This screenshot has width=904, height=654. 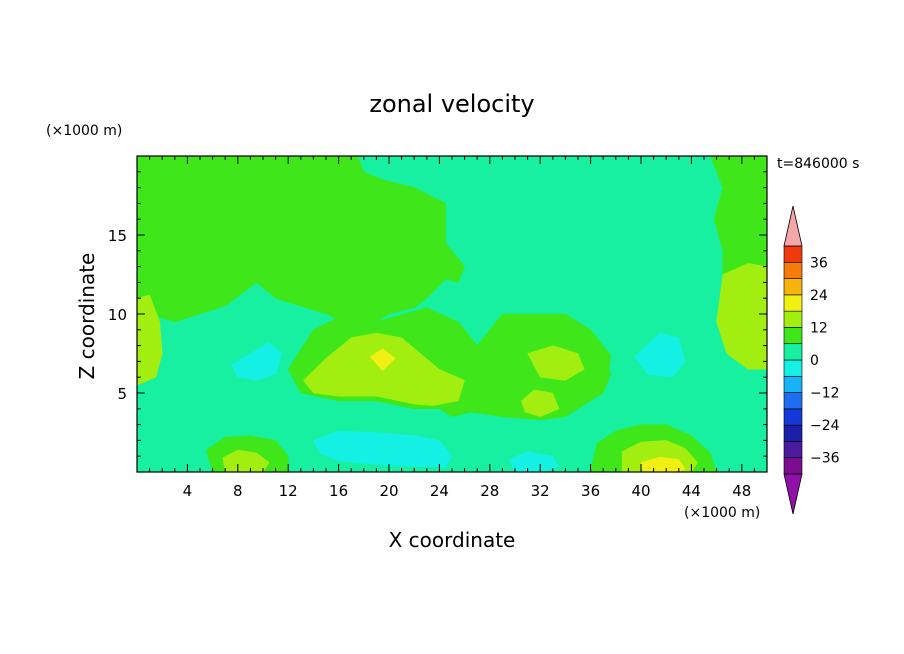 What do you see at coordinates (640, 491) in the screenshot?
I see `x-tick-label: 40` at bounding box center [640, 491].